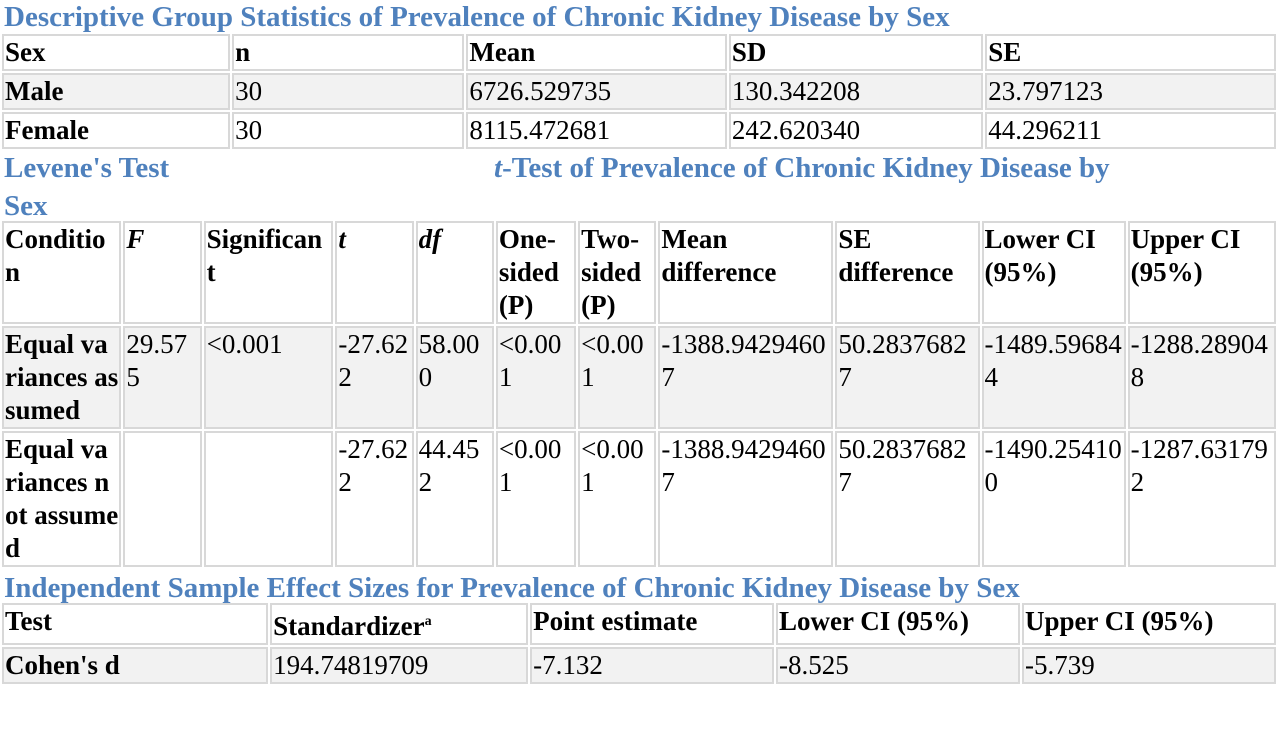  What do you see at coordinates (116, 130) in the screenshot?
I see `row-label: Female` at bounding box center [116, 130].